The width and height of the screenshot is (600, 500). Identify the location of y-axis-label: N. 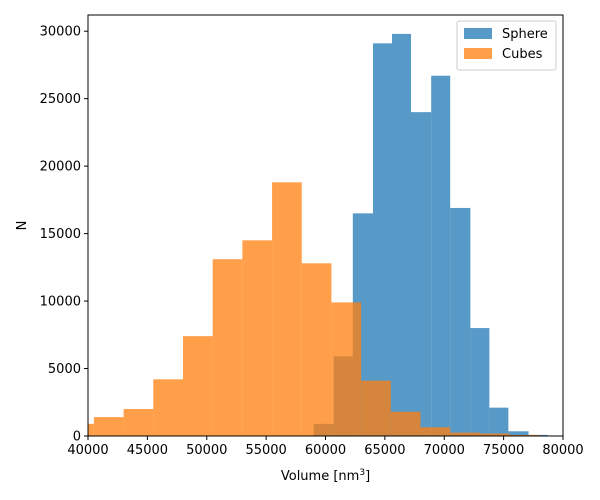
(22, 226).